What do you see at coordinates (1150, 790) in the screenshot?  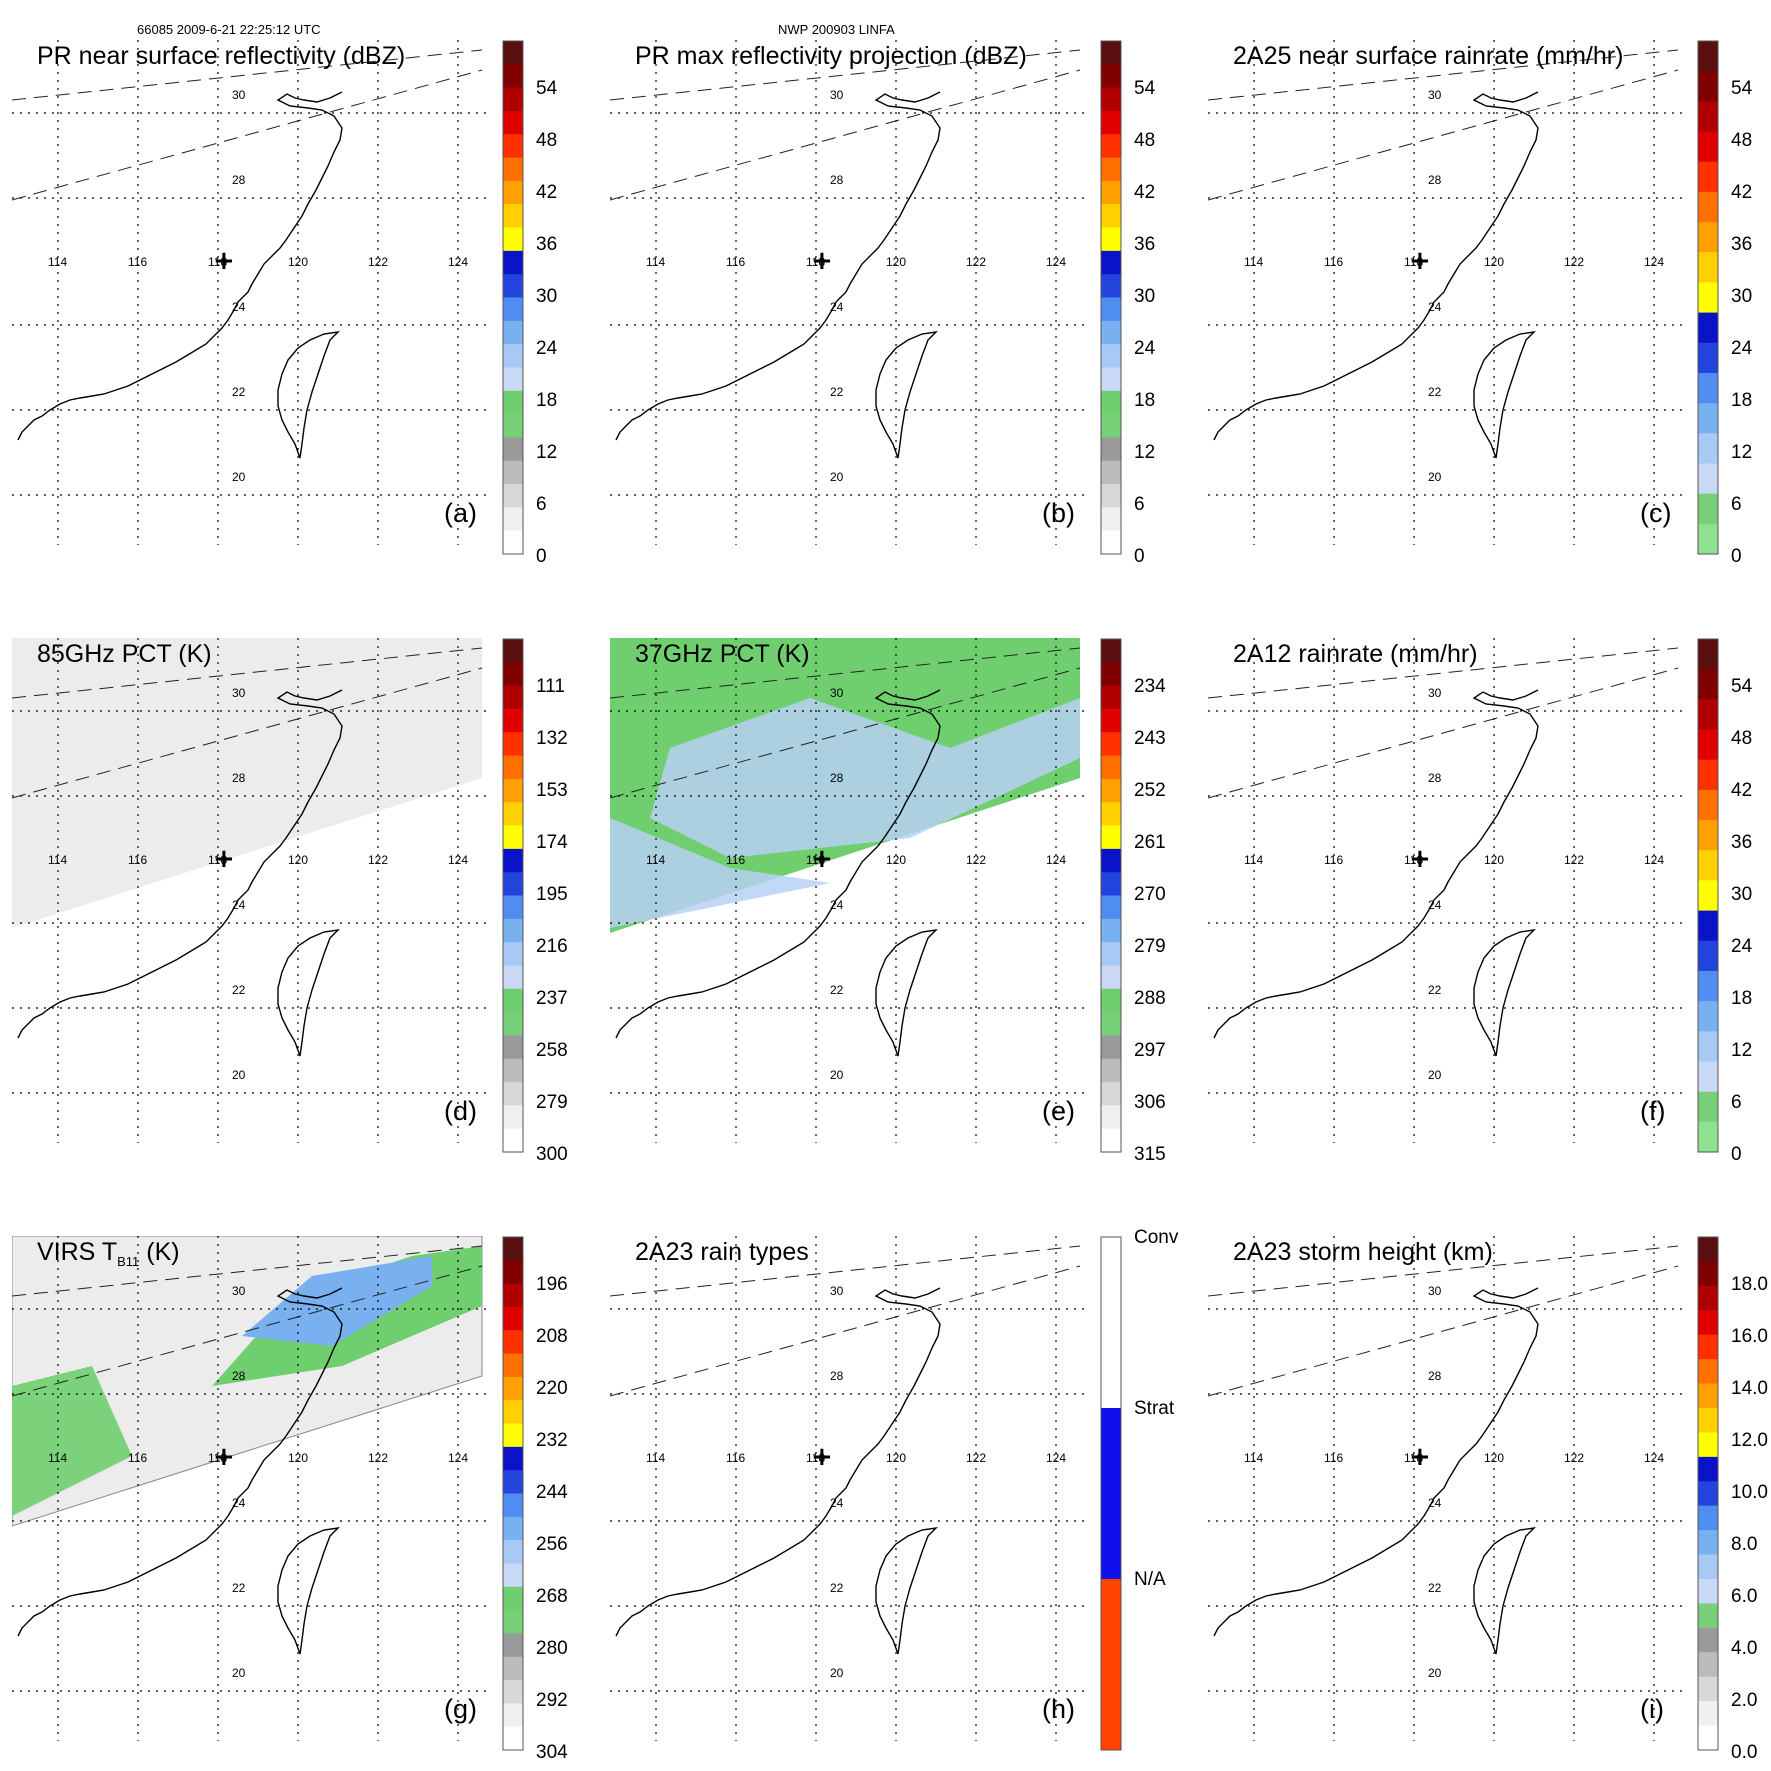 I see `colorbar-tick-label: 252` at bounding box center [1150, 790].